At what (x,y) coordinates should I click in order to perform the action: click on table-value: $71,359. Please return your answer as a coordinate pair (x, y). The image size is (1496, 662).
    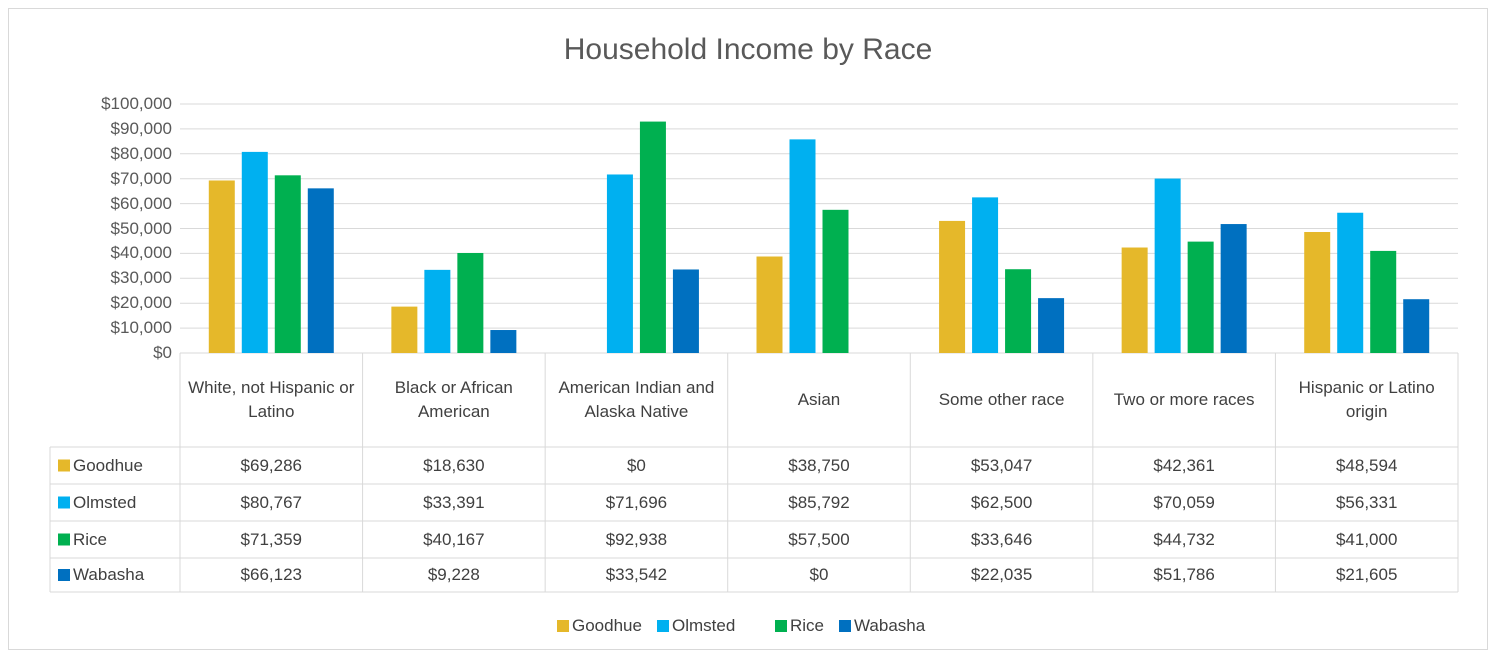
    Looking at the image, I should click on (271, 539).